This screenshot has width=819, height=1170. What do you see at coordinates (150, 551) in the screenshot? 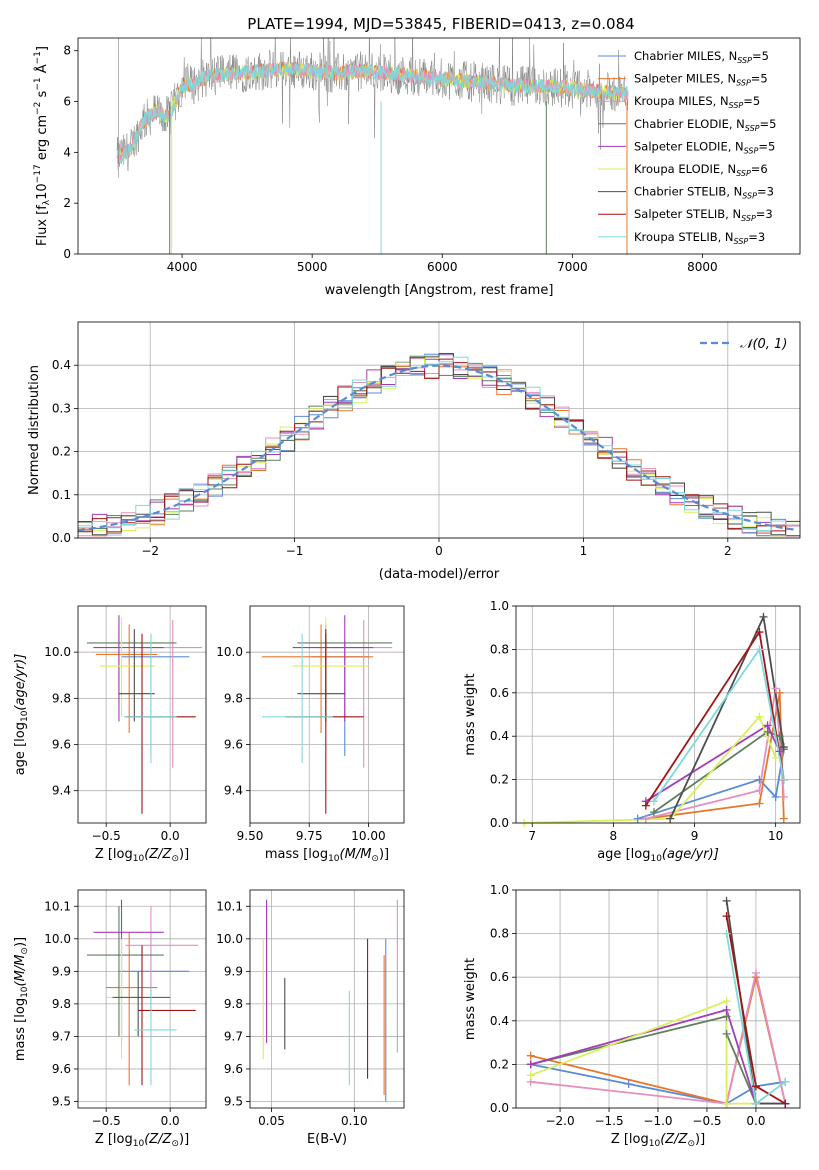
I see `x-tick-label: −2` at bounding box center [150, 551].